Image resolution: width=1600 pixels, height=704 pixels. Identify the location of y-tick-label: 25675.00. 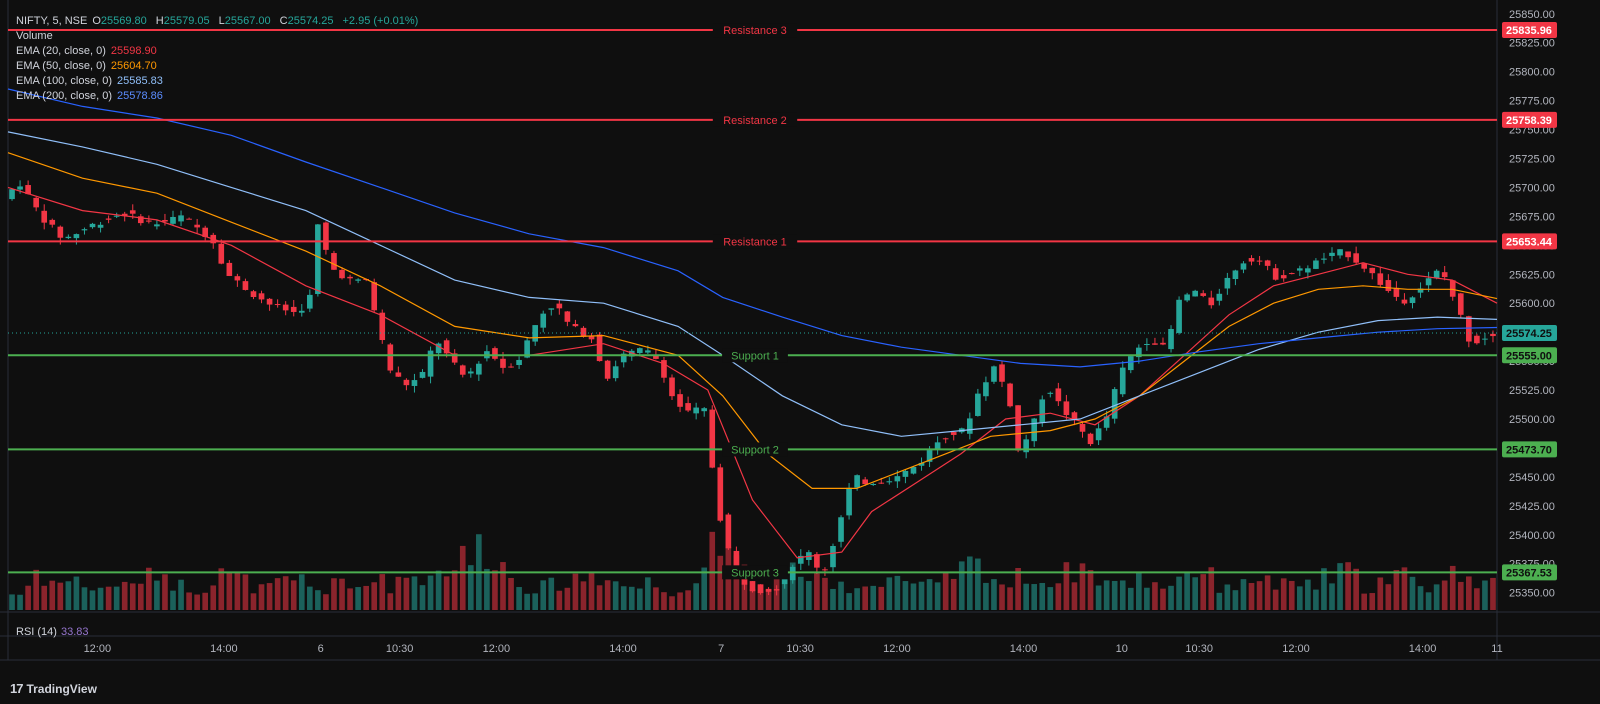
(1532, 217).